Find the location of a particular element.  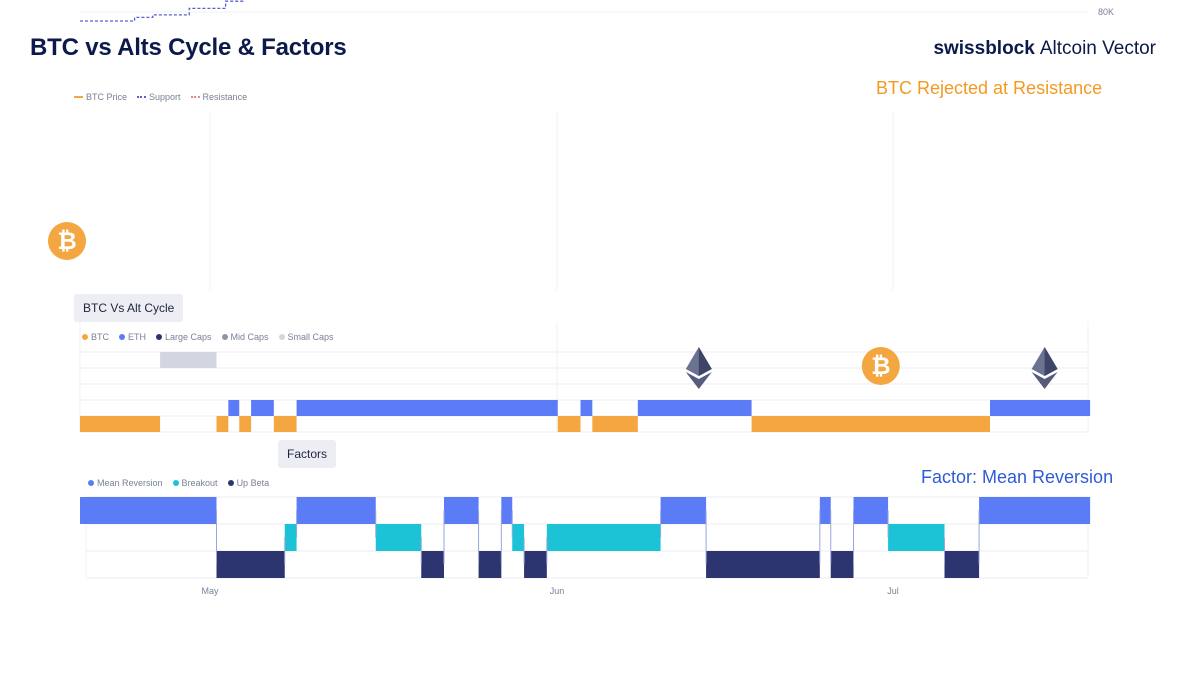

legend-item-support: Support is located at coordinates (159, 97).